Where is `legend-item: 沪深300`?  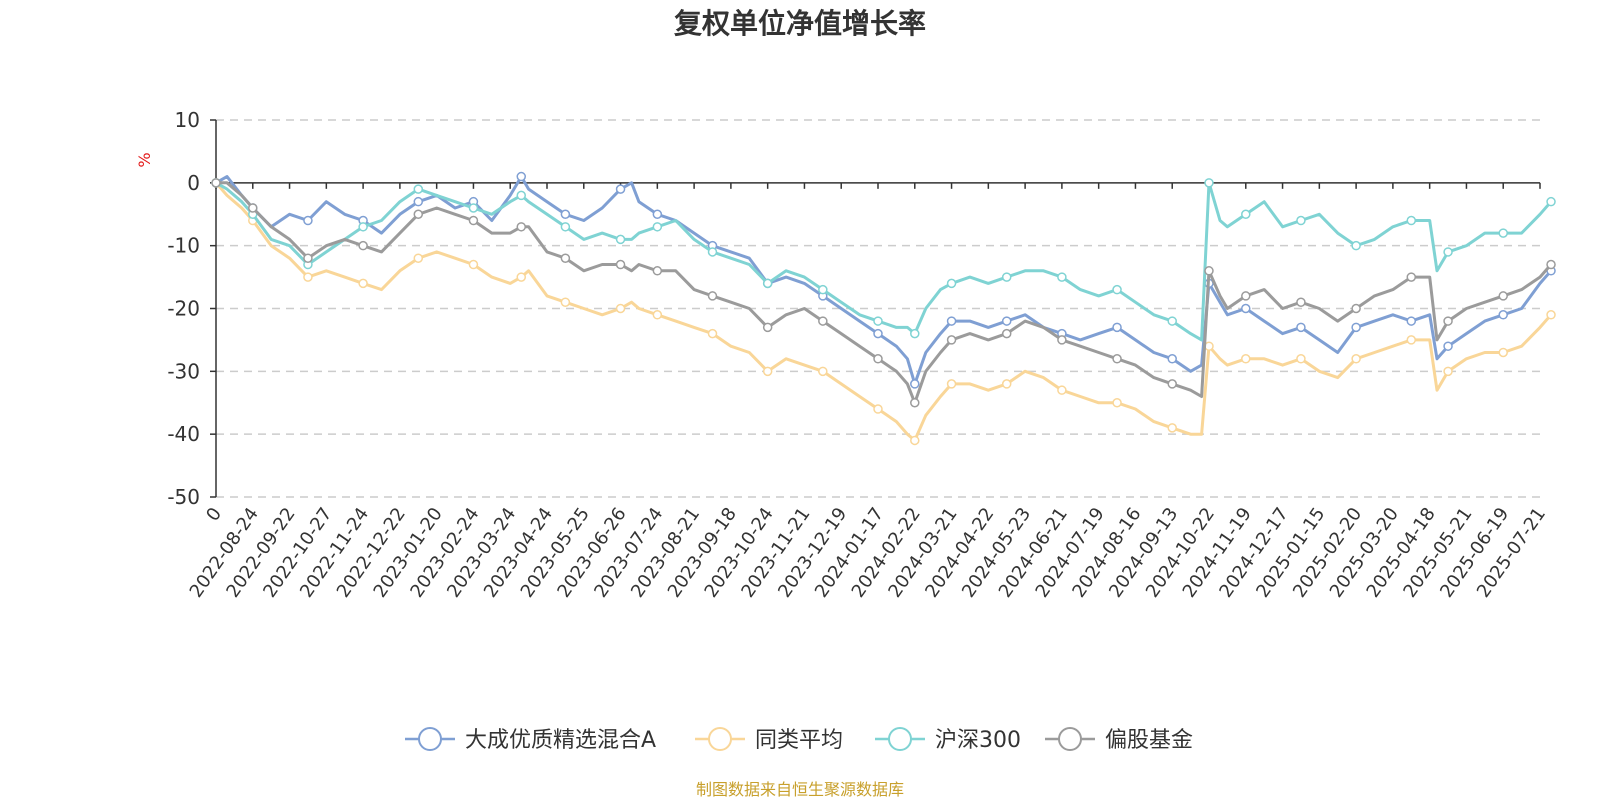 legend-item: 沪深300 is located at coordinates (948, 740).